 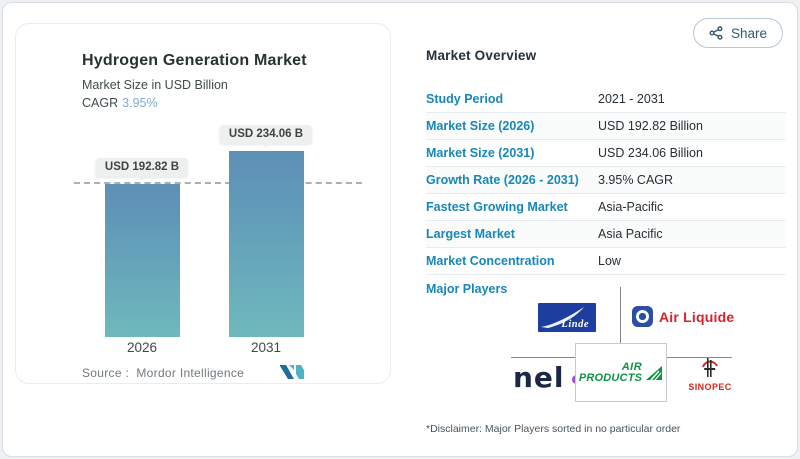 What do you see at coordinates (490, 261) in the screenshot?
I see `row-label: Market Concentration` at bounding box center [490, 261].